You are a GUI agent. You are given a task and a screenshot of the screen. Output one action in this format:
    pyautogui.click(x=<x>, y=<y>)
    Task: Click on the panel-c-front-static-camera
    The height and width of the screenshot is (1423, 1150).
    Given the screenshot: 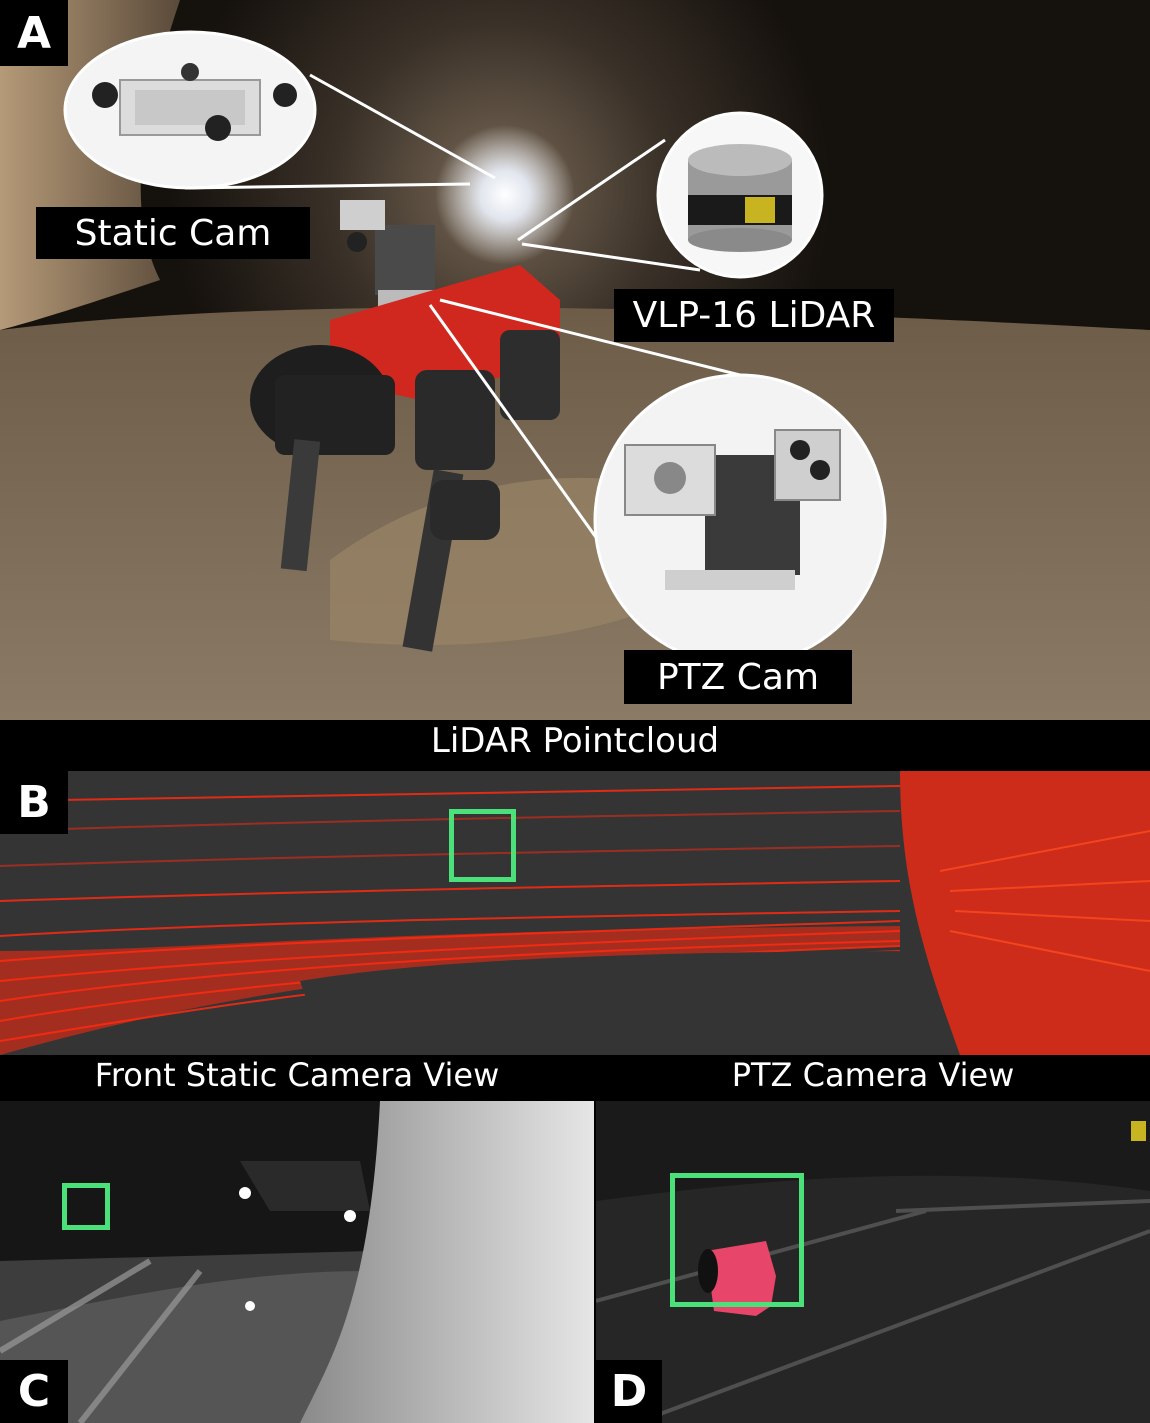 What is the action you would take?
    pyautogui.click(x=297, y=1262)
    